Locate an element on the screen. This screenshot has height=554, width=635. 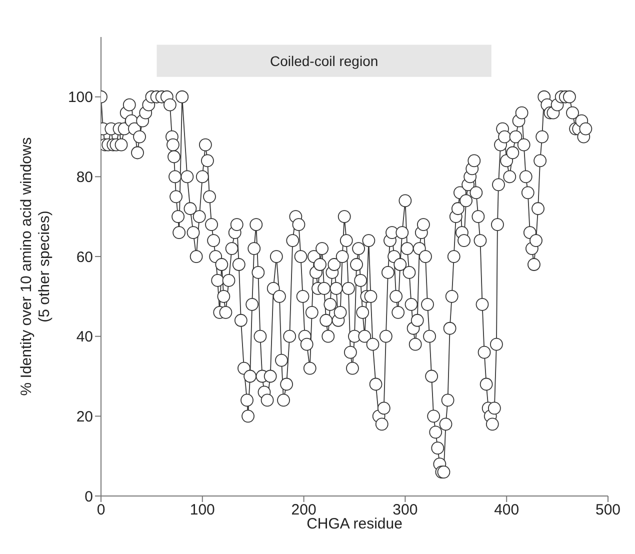
y-tick-label: 100 is located at coordinates (80, 97).